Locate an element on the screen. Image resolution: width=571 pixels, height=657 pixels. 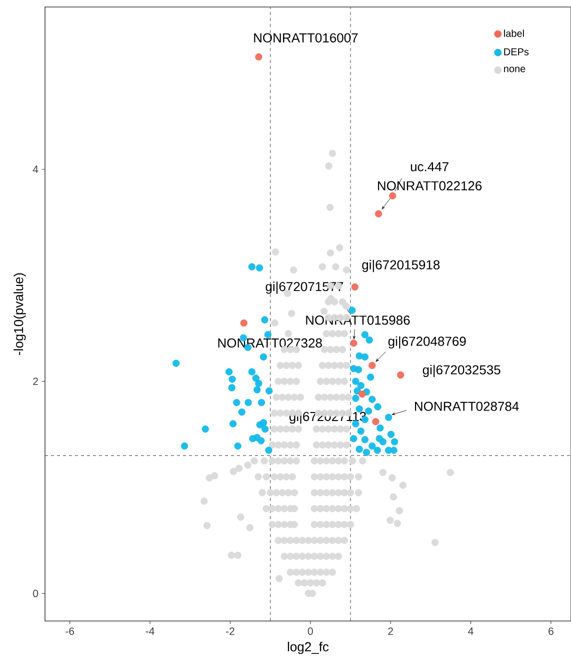
x-tick-label: 2 is located at coordinates (390, 631).